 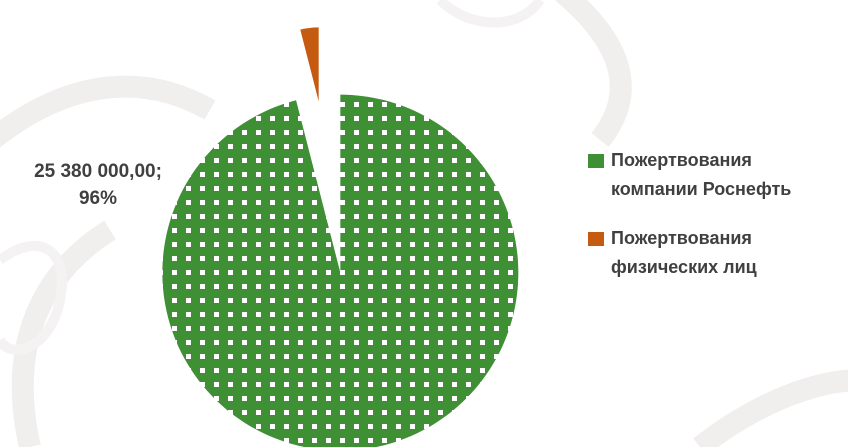 What do you see at coordinates (684, 267) in the screenshot?
I see `legend-label-line2: физических лиц` at bounding box center [684, 267].